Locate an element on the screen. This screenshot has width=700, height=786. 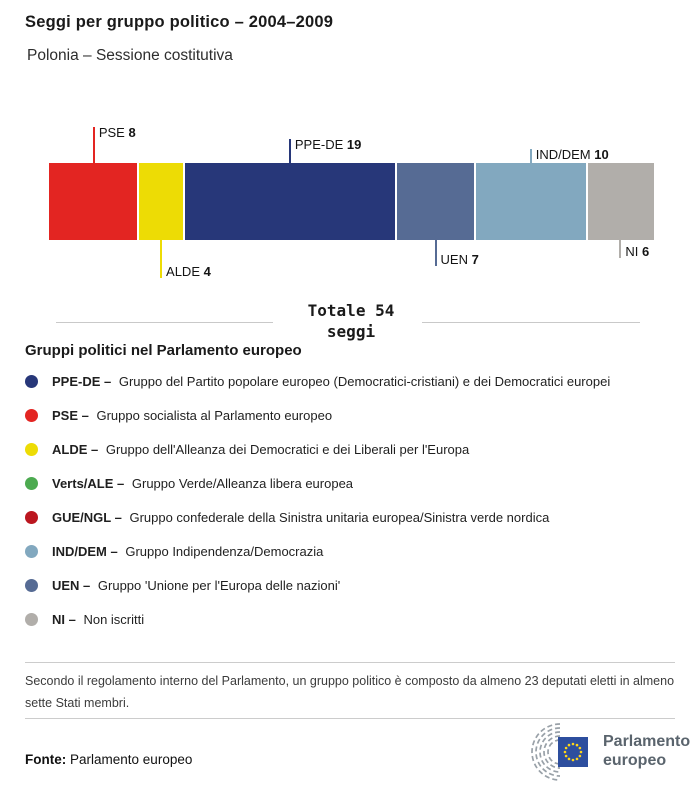
legend-item-label: NI – Non iscritti is located at coordinates (98, 619).